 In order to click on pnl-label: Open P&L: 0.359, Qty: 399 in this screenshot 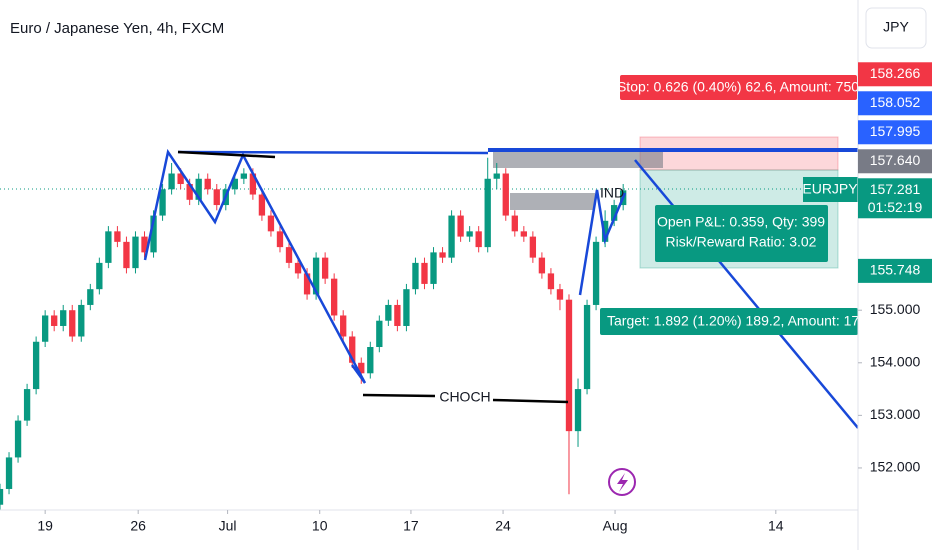, I will do `click(741, 222)`.